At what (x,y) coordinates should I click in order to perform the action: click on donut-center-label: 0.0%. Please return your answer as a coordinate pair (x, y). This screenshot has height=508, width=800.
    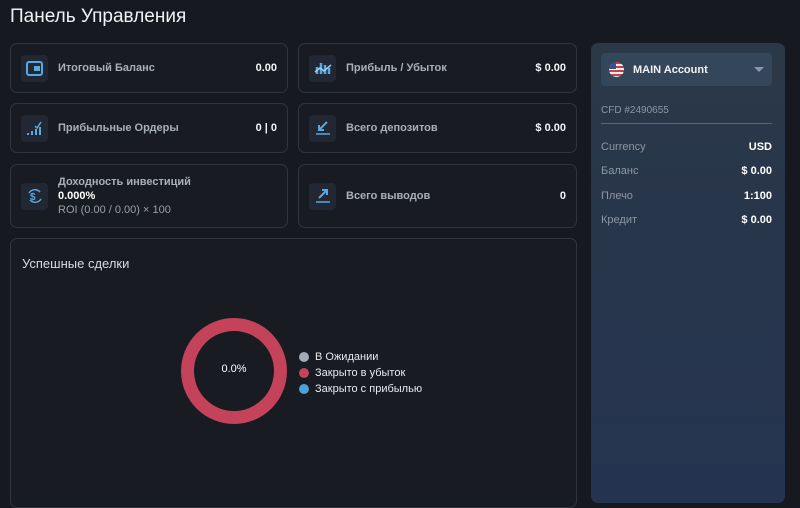
    Looking at the image, I should click on (234, 369).